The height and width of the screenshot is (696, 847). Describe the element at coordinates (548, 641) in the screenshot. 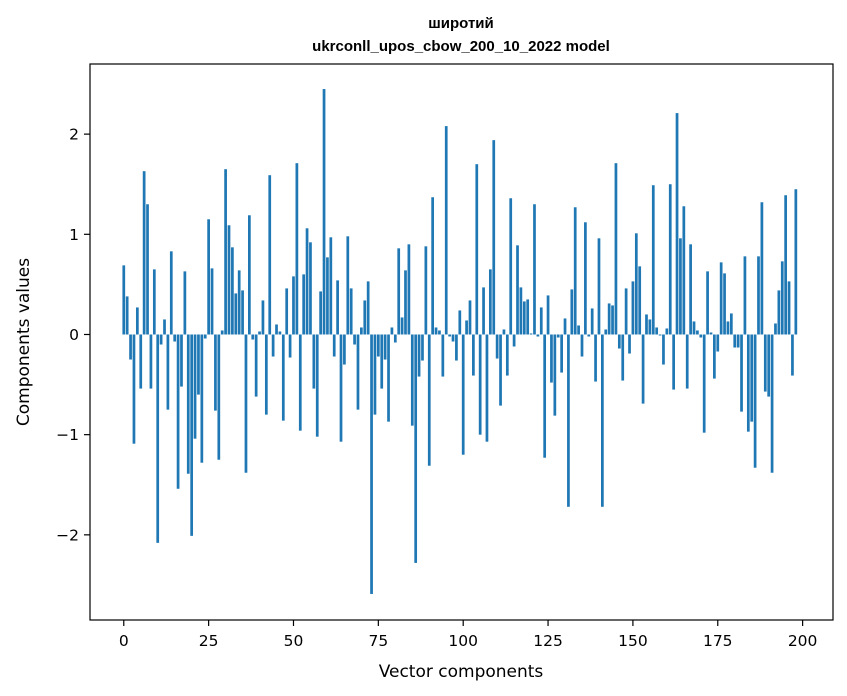

I see `x-tick-label-125: 125` at that location.